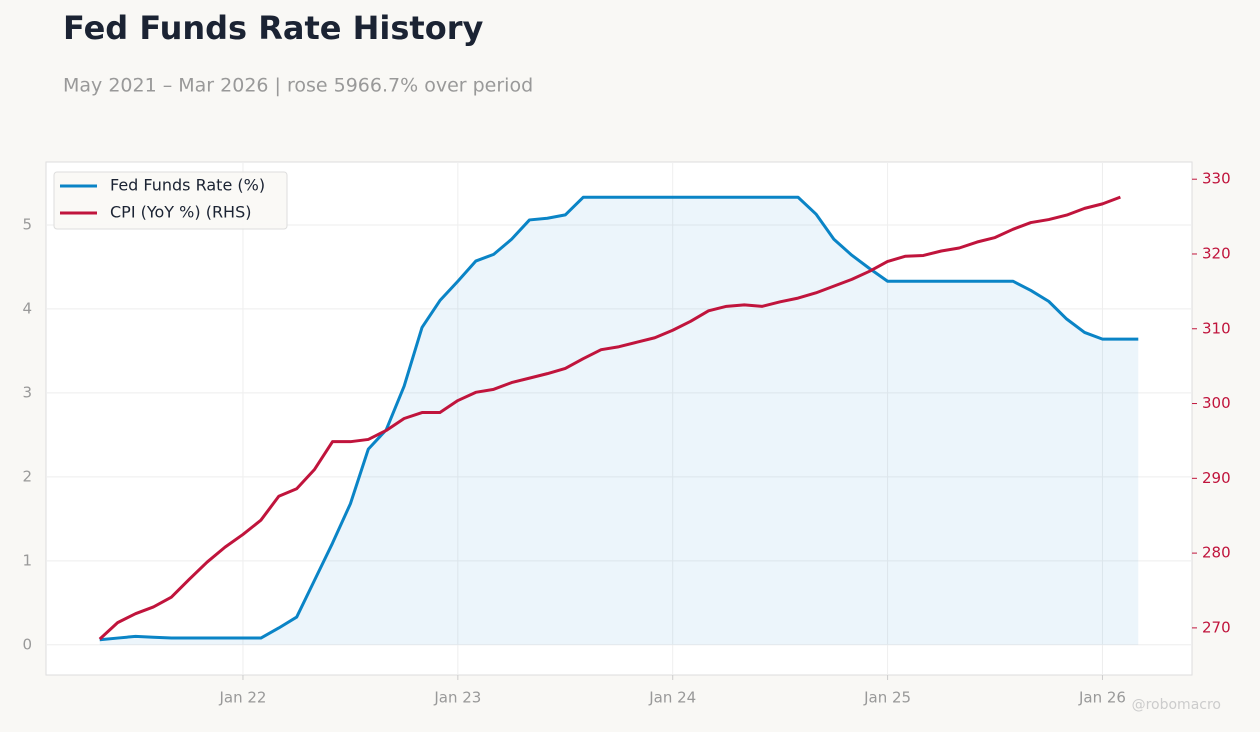  What do you see at coordinates (457, 698) in the screenshot?
I see `x-tick-label: Jan 23` at bounding box center [457, 698].